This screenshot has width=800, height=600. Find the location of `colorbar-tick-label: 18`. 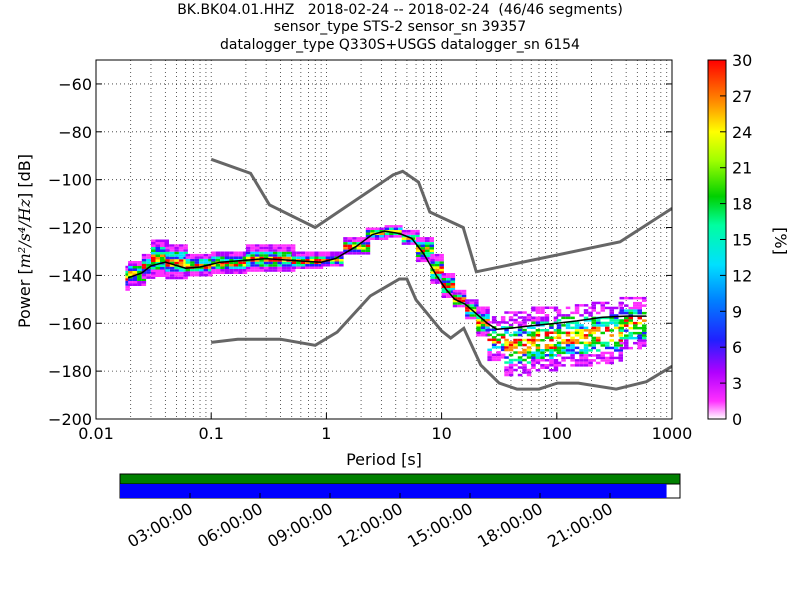

colorbar-tick-label: 18 is located at coordinates (742, 204).